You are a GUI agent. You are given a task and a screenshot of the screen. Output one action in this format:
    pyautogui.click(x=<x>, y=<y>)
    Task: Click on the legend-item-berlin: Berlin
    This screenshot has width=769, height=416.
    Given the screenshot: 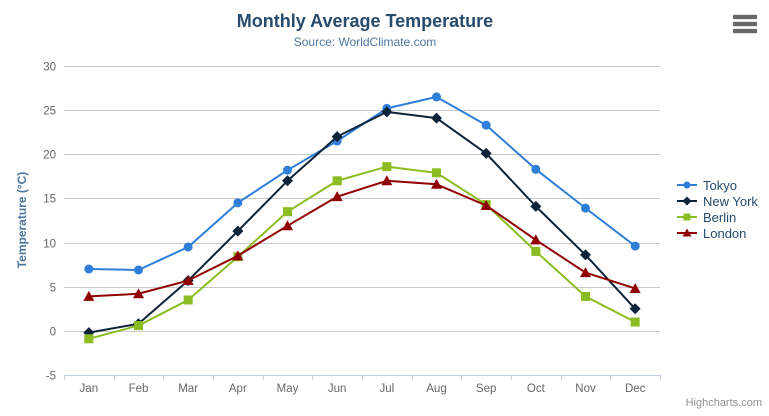 What is the action you would take?
    pyautogui.click(x=717, y=217)
    